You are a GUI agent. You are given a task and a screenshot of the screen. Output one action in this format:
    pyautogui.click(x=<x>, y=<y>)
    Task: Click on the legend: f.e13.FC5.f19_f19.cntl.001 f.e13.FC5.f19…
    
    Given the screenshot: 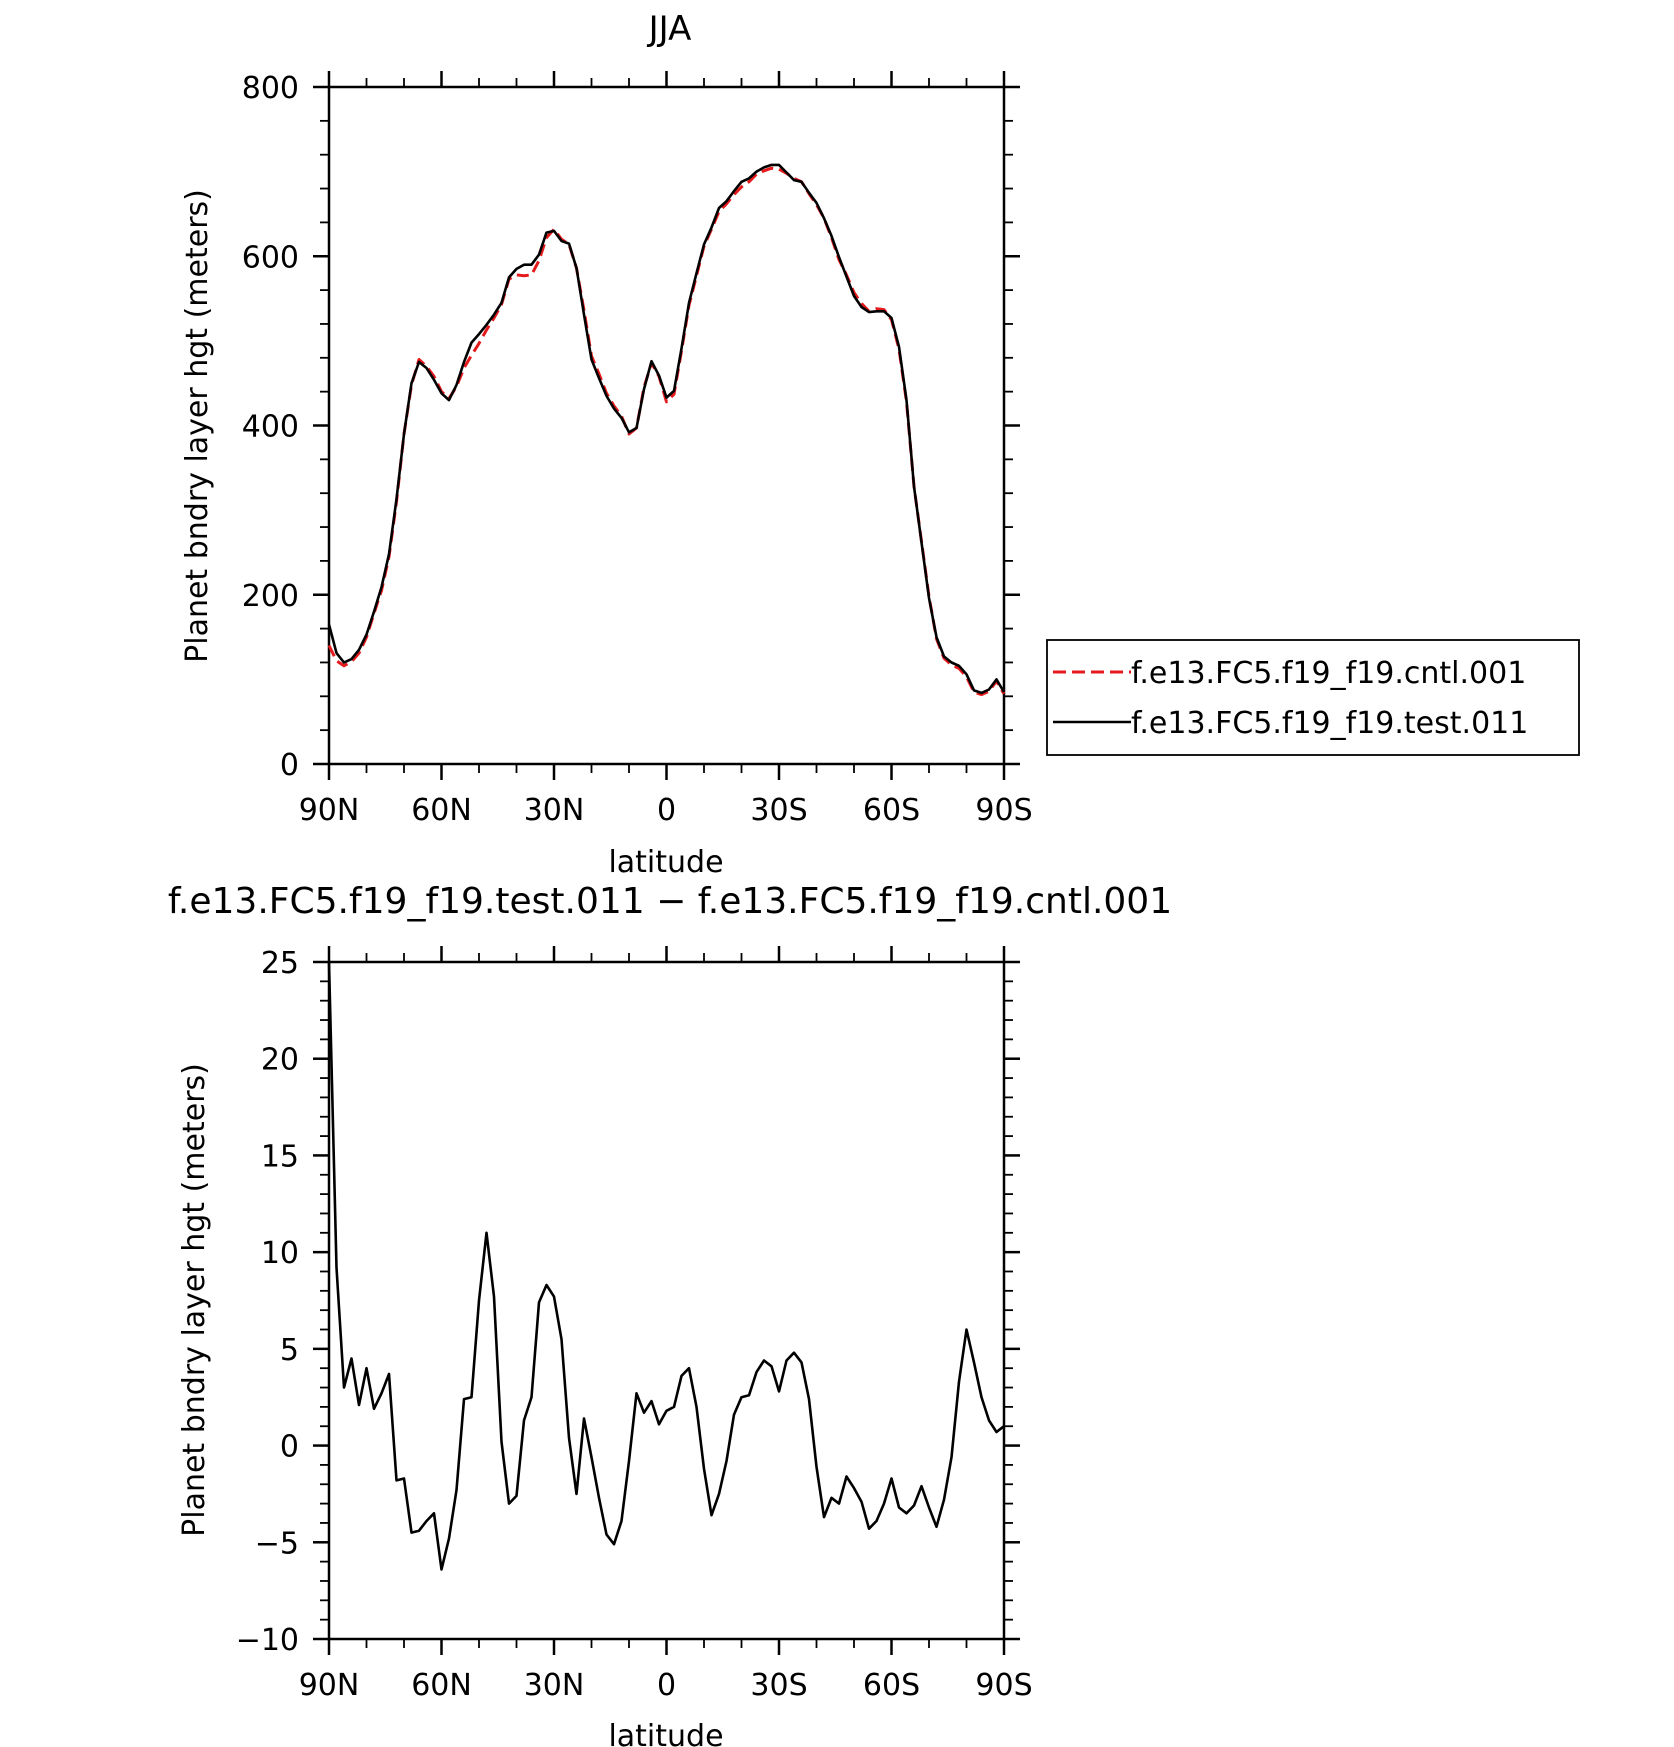 What is the action you would take?
    pyautogui.click(x=1313, y=697)
    